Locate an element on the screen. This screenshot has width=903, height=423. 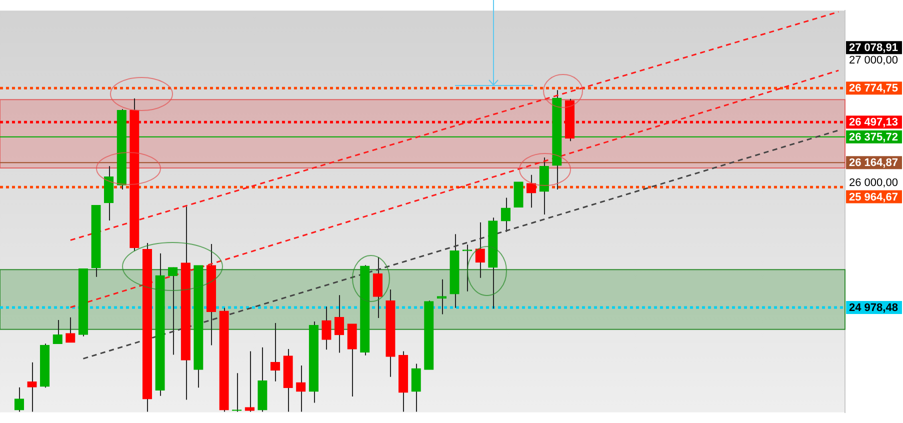
y-tick-label: 26 000,00 is located at coordinates (873, 182).